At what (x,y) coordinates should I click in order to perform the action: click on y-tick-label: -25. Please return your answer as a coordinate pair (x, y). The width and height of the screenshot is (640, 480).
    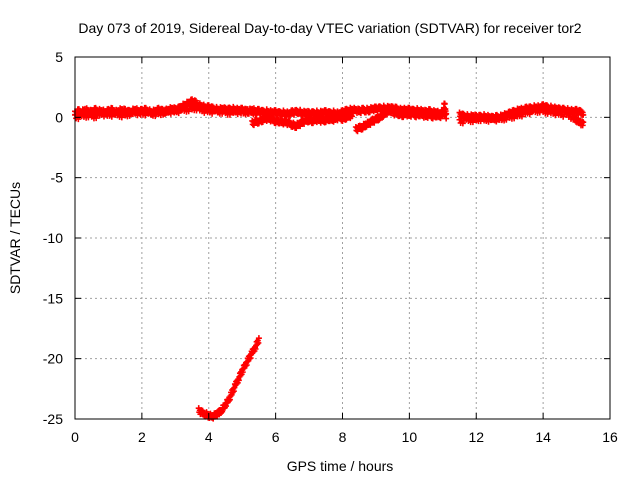
    Looking at the image, I should click on (53, 419).